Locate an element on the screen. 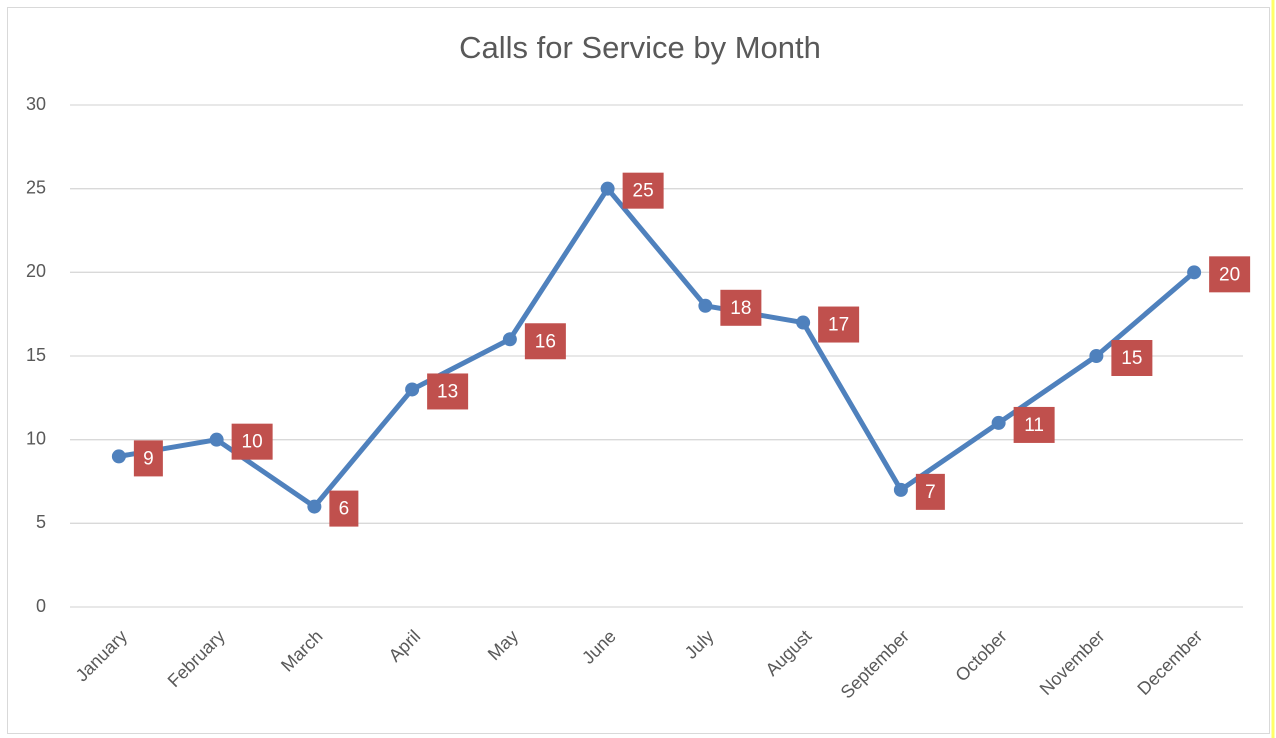 The image size is (1276, 738). data-label: 13 is located at coordinates (447, 391).